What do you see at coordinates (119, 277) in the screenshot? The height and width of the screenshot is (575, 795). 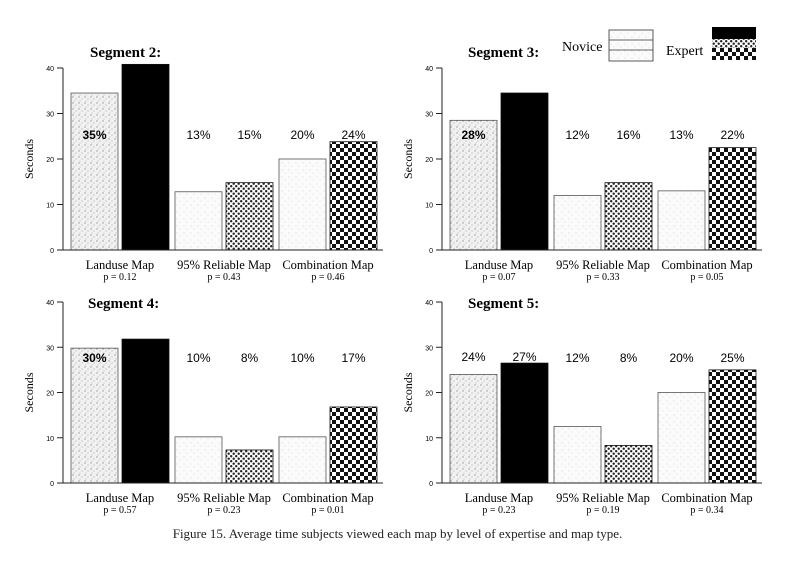 I see `p-value-label: p = 0.12` at bounding box center [119, 277].